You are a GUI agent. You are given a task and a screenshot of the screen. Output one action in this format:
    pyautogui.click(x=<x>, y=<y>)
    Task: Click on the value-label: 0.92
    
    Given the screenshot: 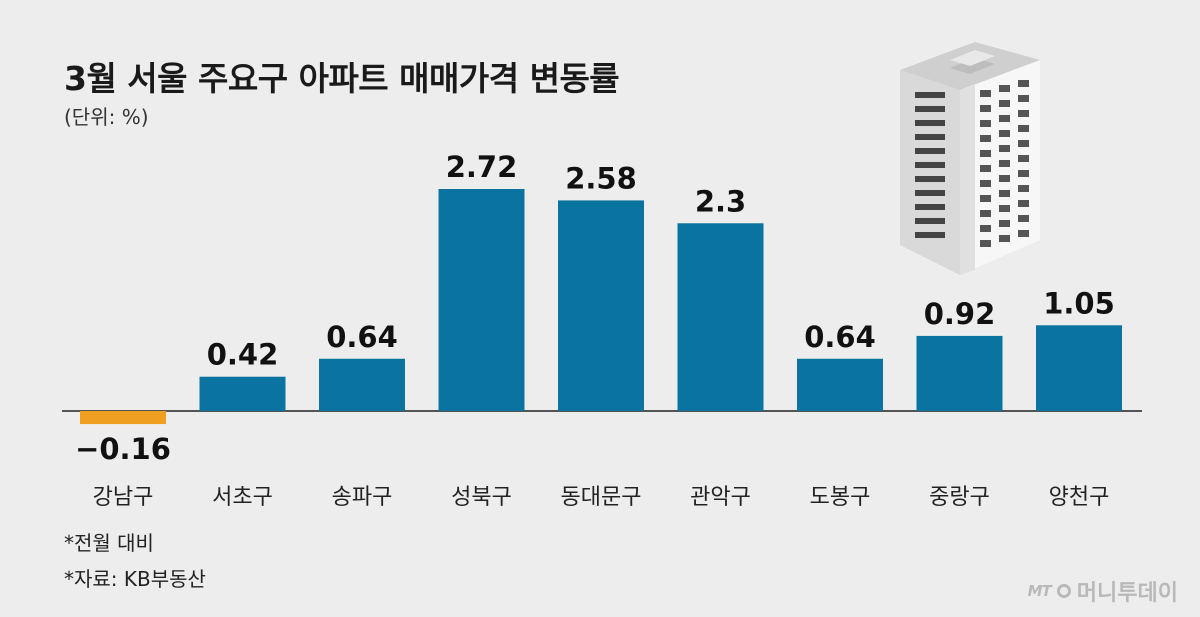 What is the action you would take?
    pyautogui.click(x=960, y=314)
    